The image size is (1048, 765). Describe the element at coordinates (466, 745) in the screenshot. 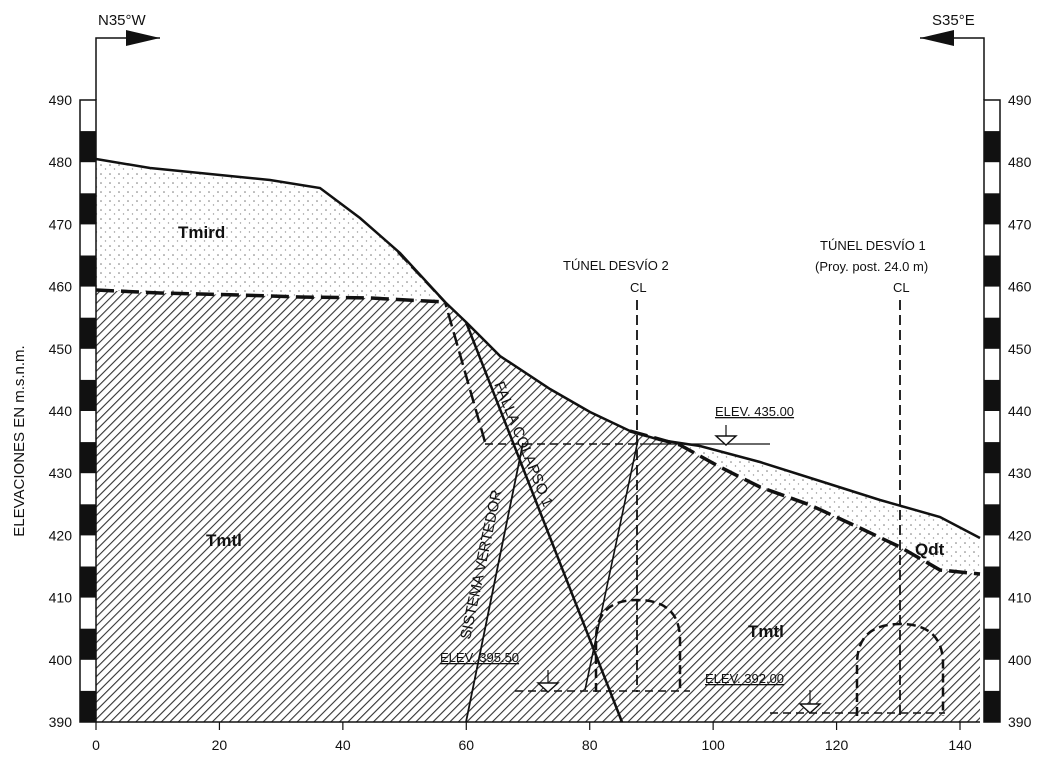

I see `x-tick-label: 60` at that location.